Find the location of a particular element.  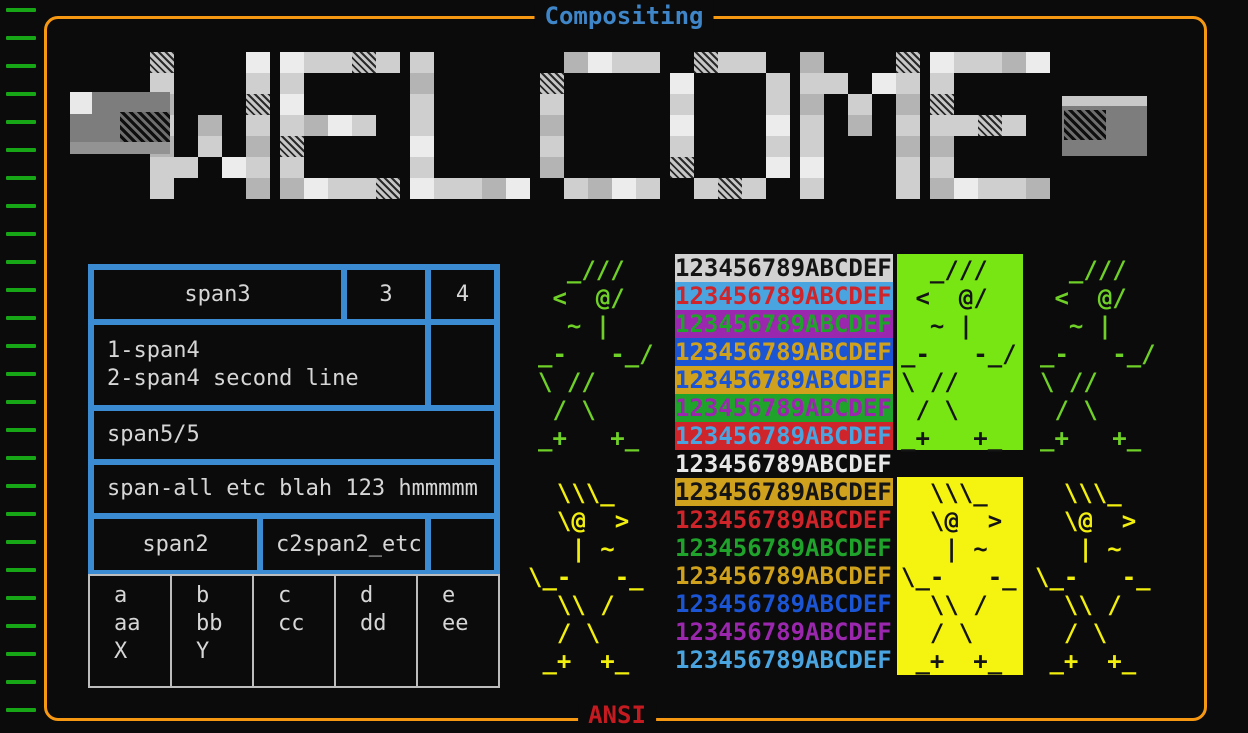

banner-left-cap is located at coordinates (120, 123).